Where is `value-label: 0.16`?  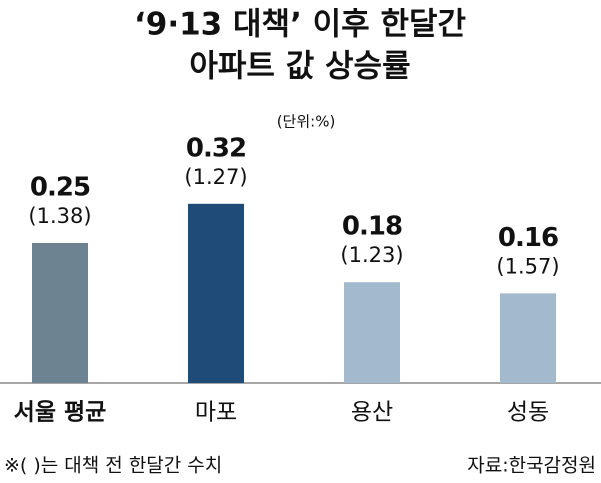
value-label: 0.16 is located at coordinates (528, 238).